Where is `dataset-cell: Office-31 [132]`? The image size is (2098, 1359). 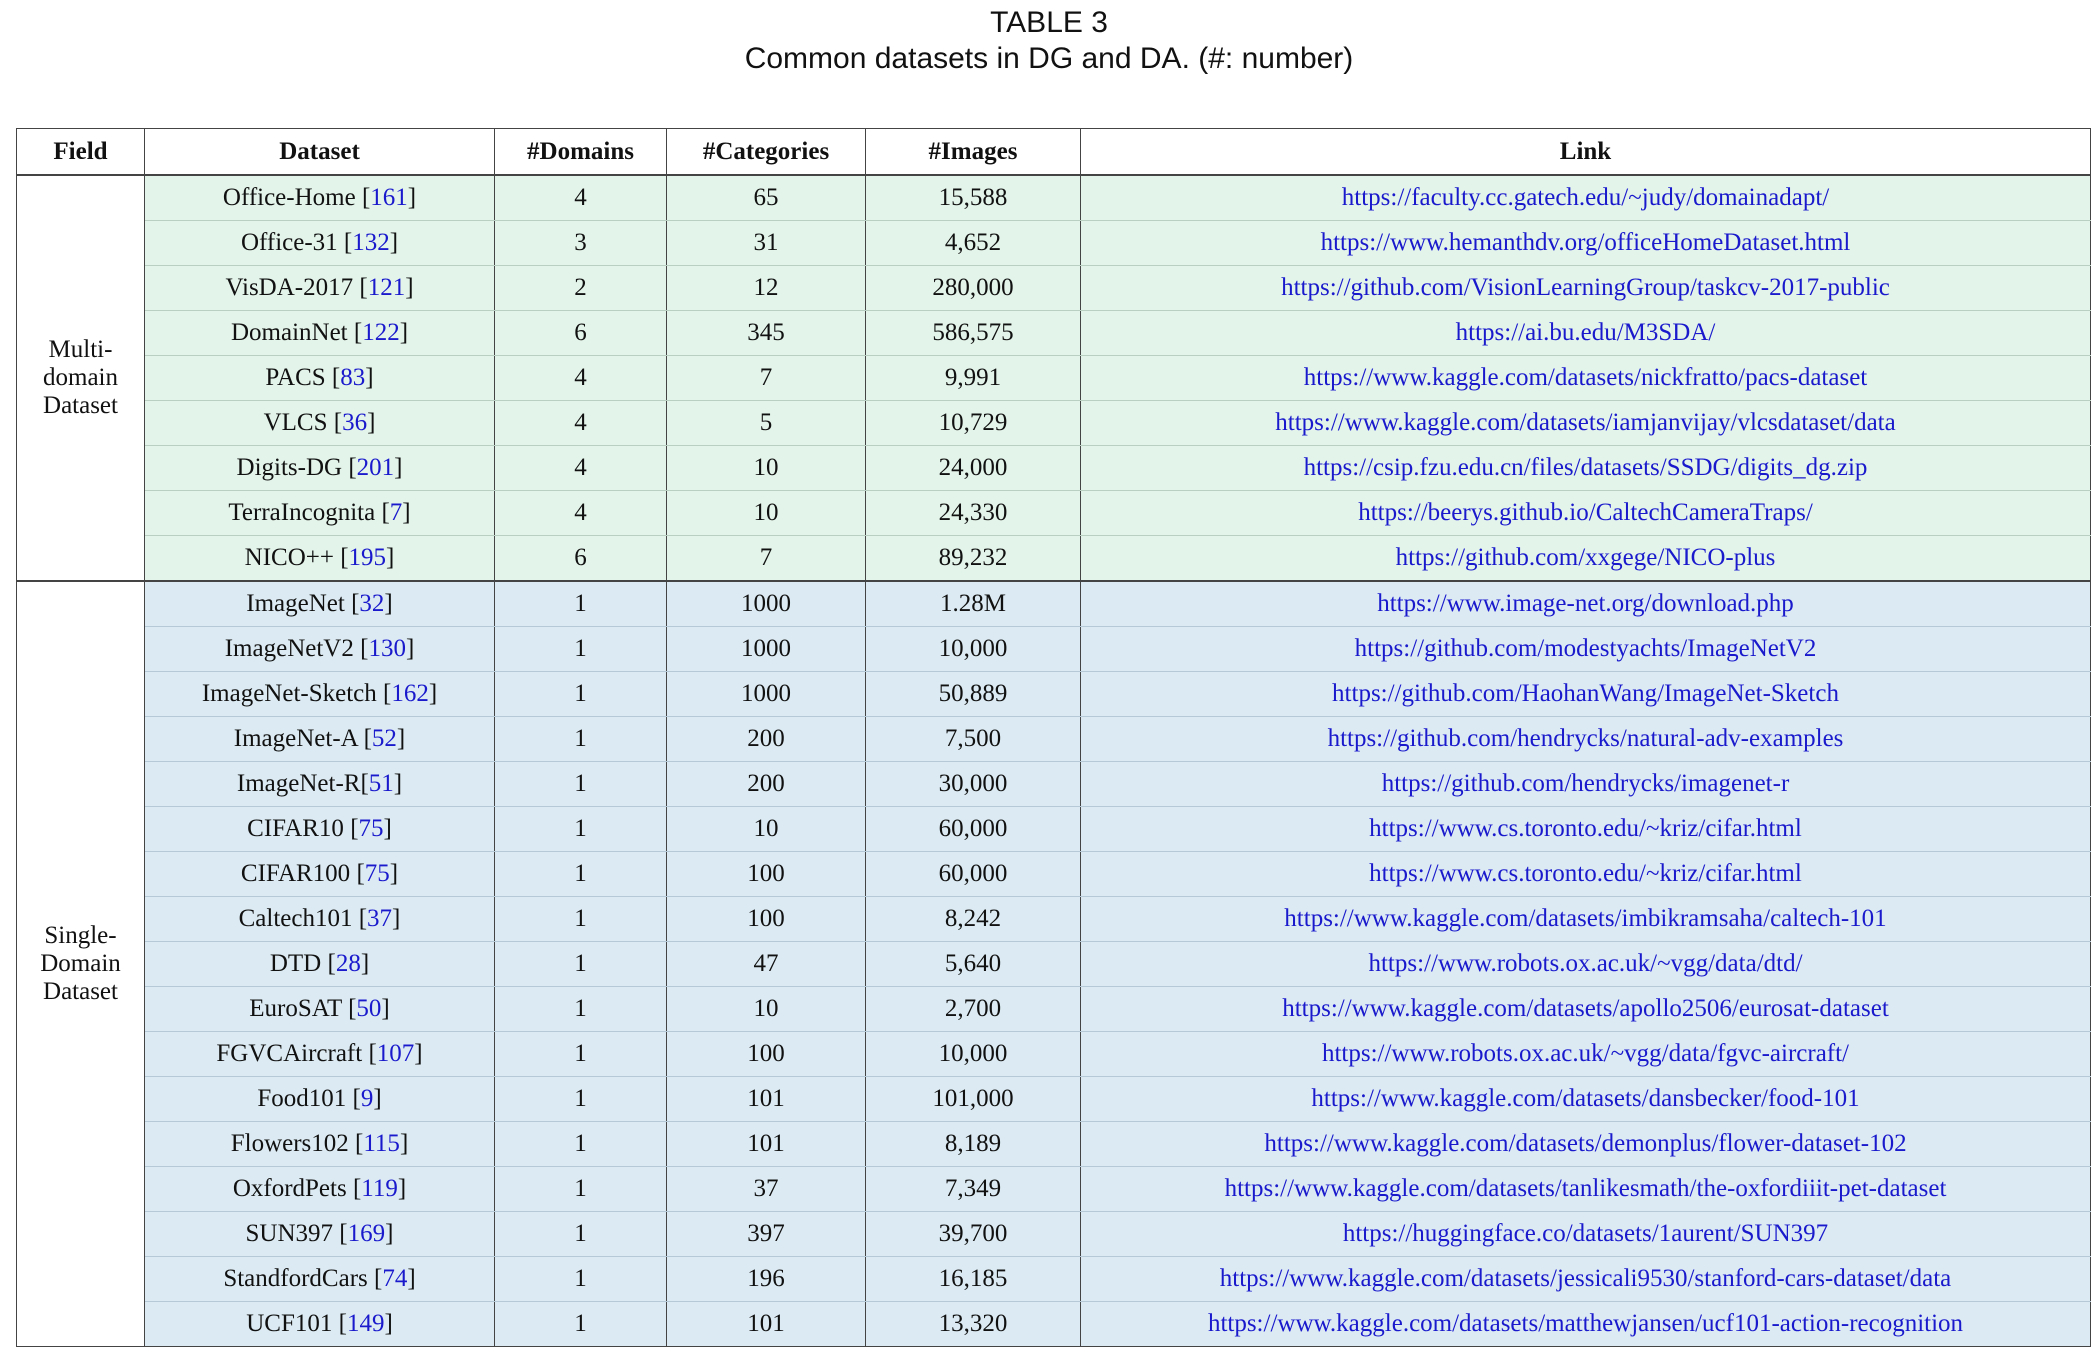
dataset-cell: Office-31 [132] is located at coordinates (319, 243).